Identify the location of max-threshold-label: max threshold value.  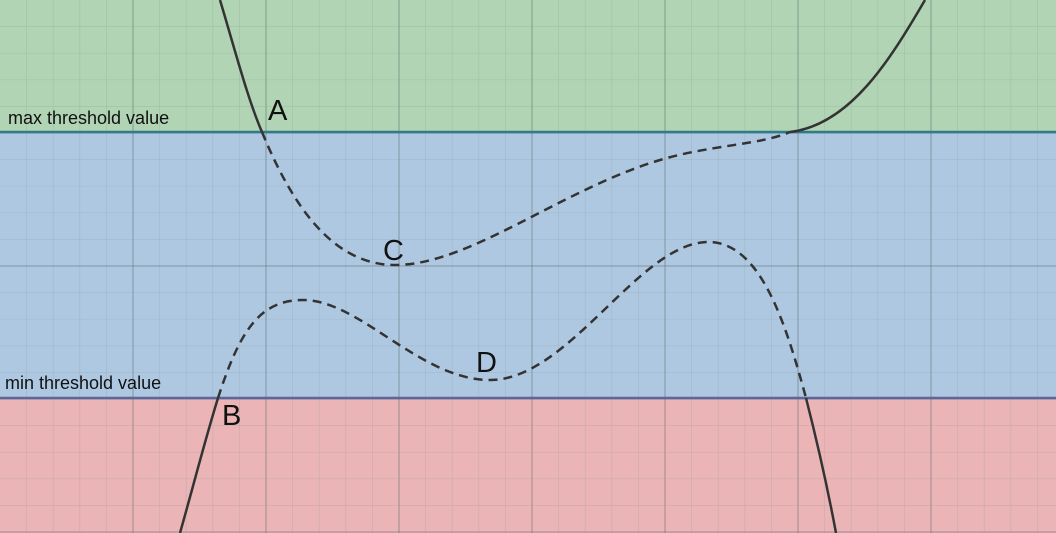
(88, 118).